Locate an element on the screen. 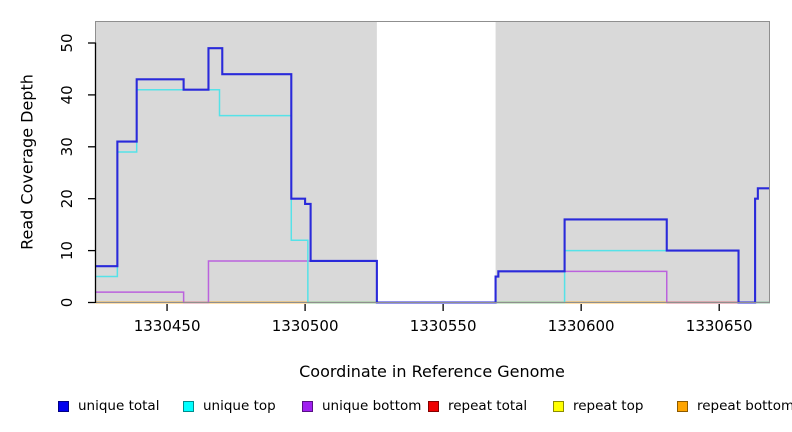 The image size is (792, 432). y-axis: 0 10 20 30 40 50 is located at coordinates (77, 170).